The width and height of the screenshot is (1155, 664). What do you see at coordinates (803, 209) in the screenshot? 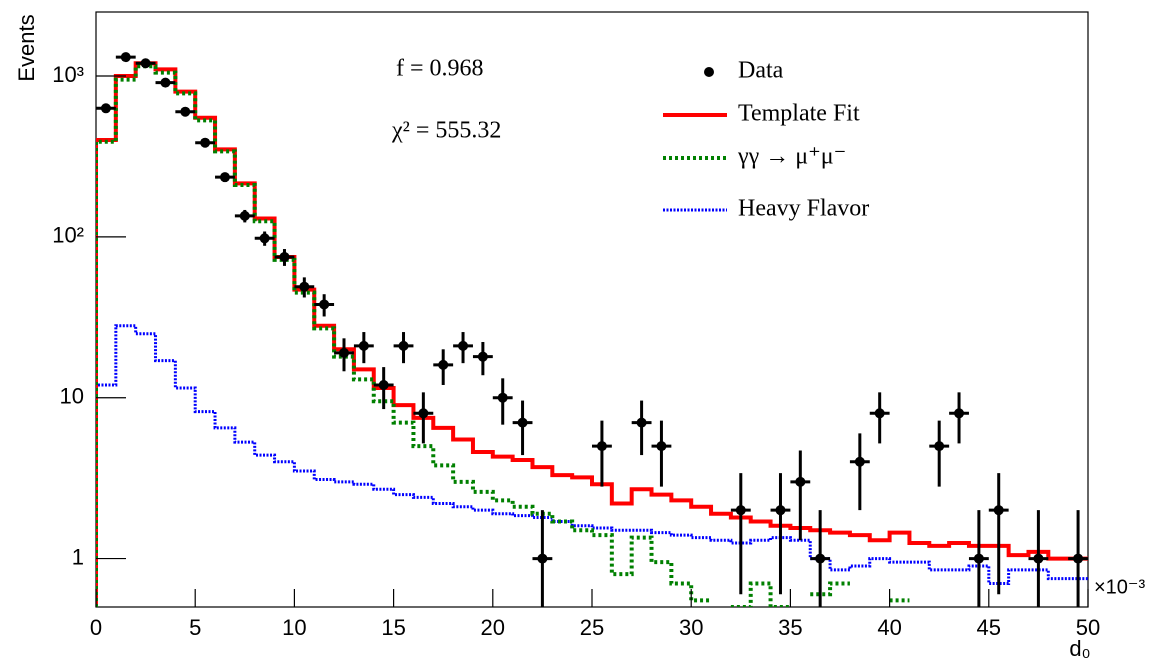
I see `legend-label: Heavy Flavor` at bounding box center [803, 209].